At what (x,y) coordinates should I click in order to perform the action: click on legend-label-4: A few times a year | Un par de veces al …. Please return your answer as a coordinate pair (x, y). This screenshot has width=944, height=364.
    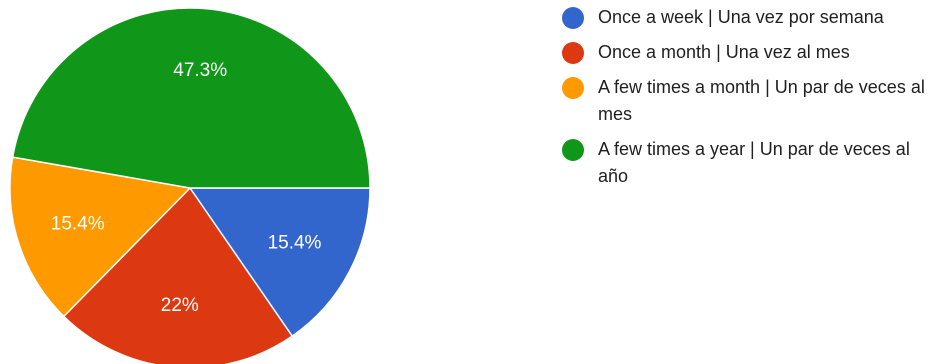
    Looking at the image, I should click on (754, 162).